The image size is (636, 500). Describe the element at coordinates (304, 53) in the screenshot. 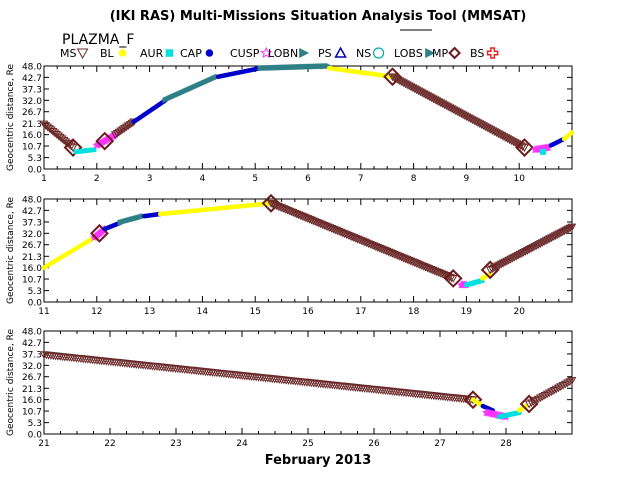

I see `legend-symbol-lobn` at that location.